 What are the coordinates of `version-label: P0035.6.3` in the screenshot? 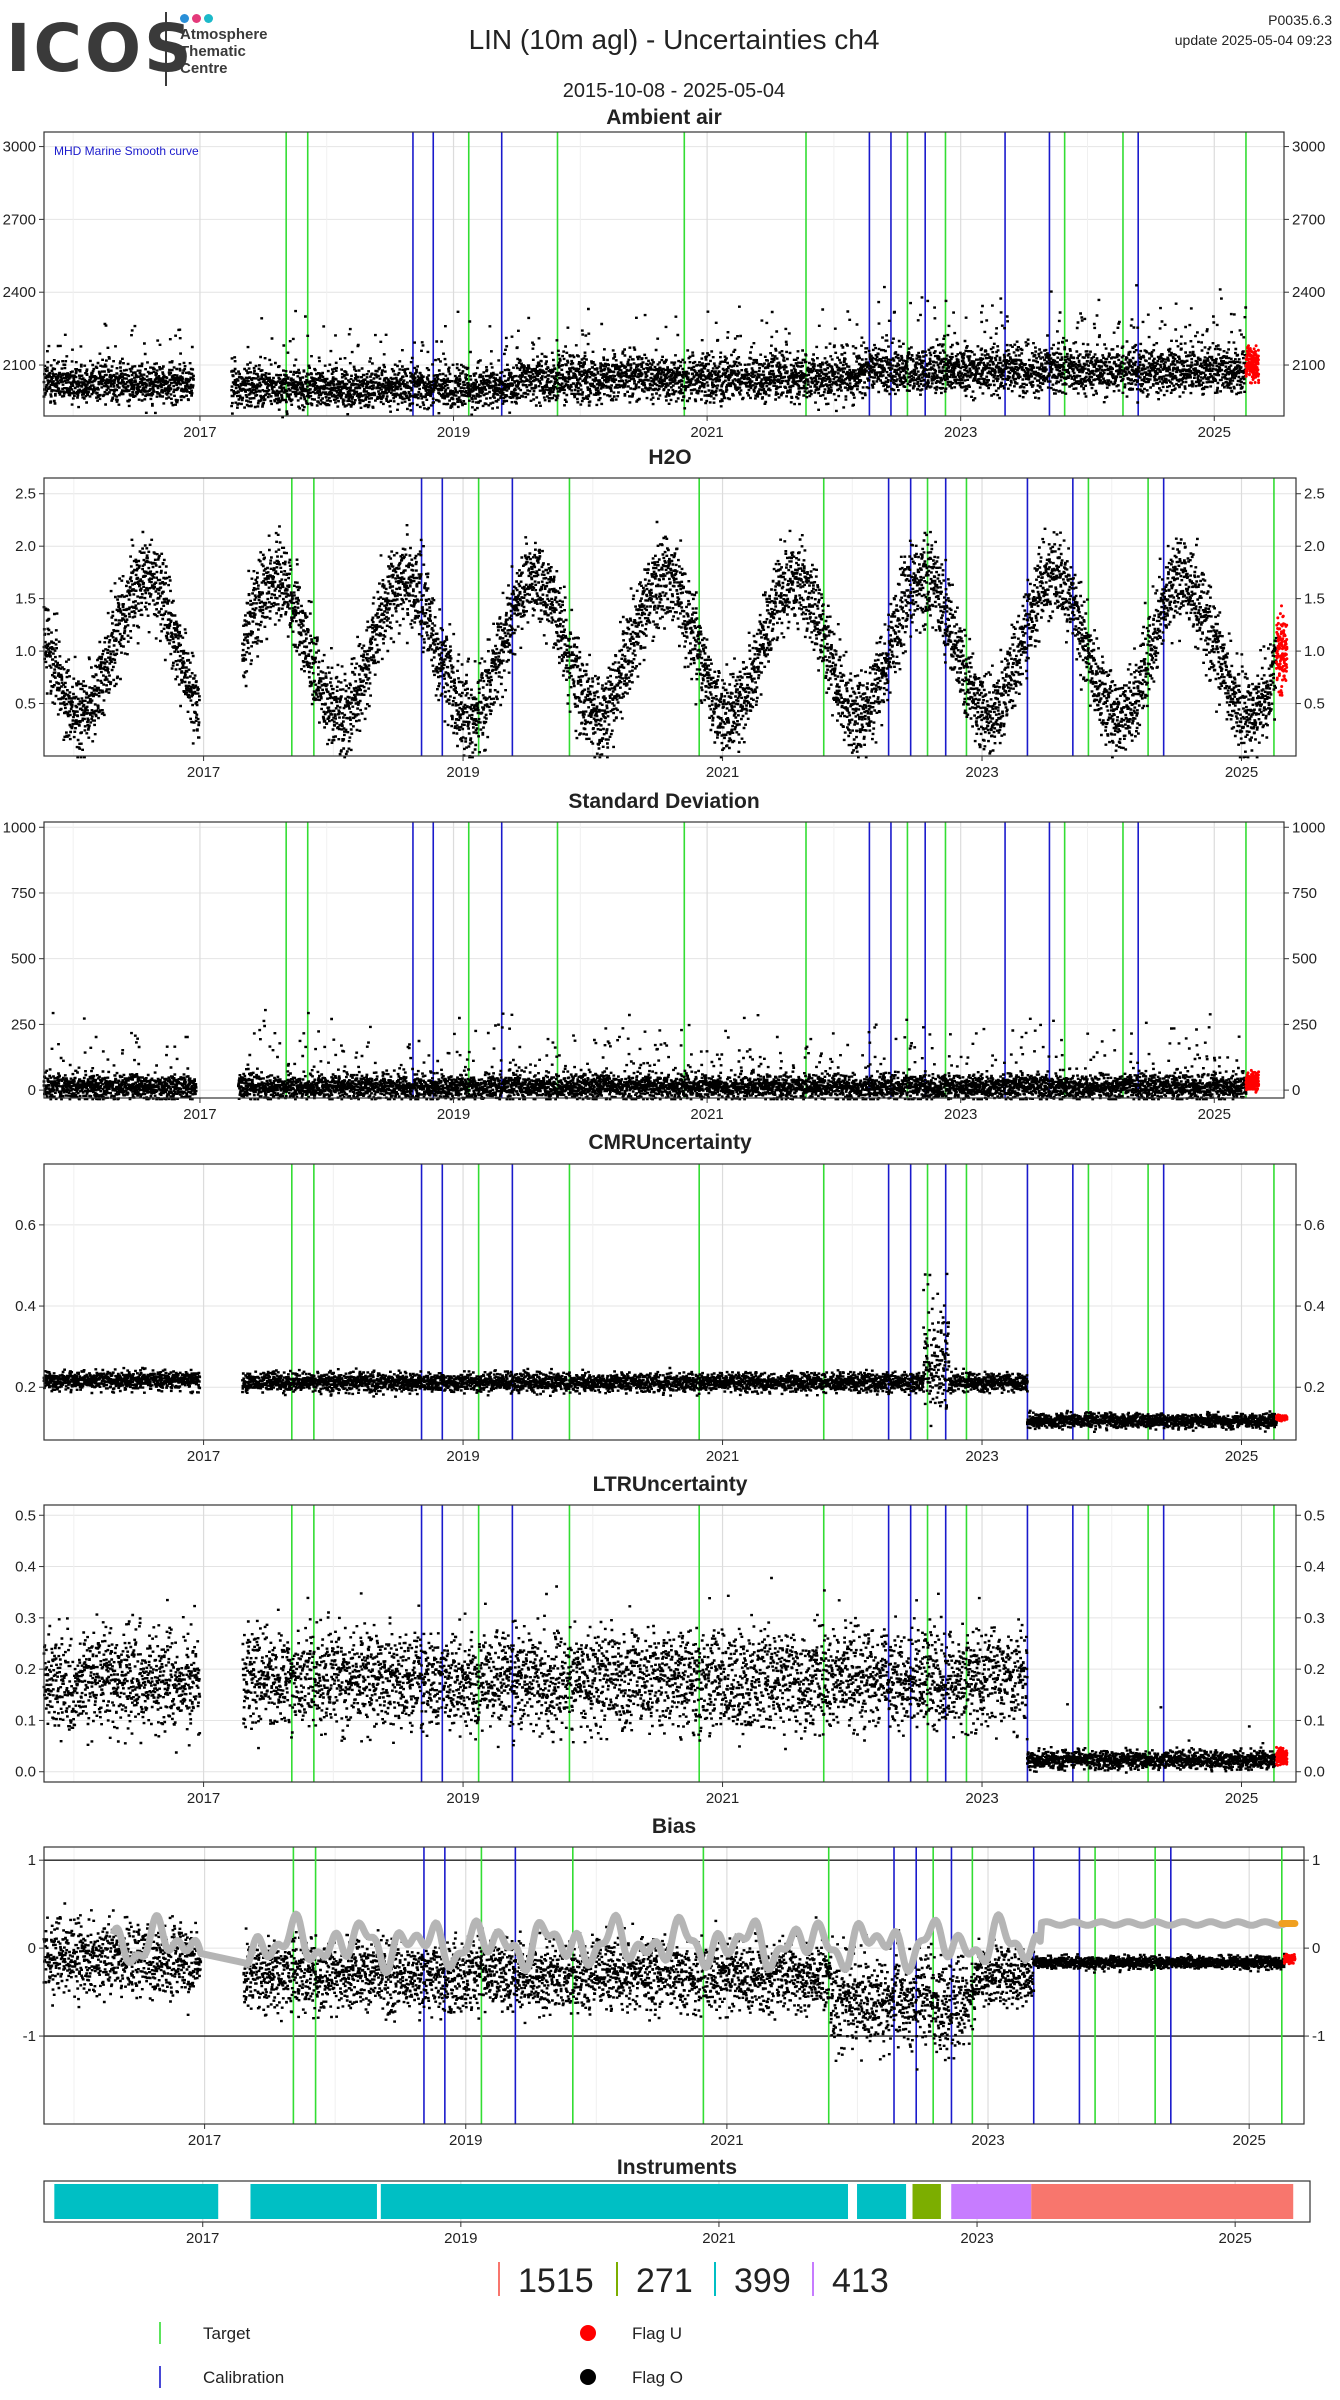 It's located at (1300, 20).